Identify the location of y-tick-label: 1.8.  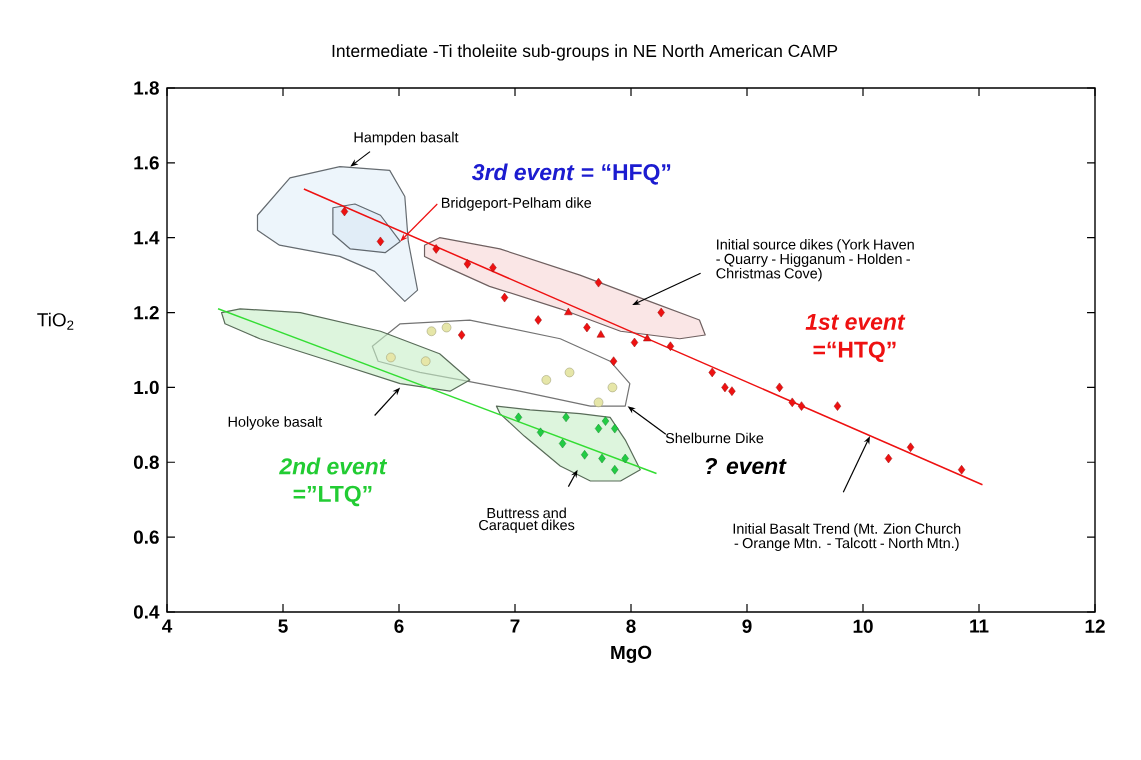
(146, 88).